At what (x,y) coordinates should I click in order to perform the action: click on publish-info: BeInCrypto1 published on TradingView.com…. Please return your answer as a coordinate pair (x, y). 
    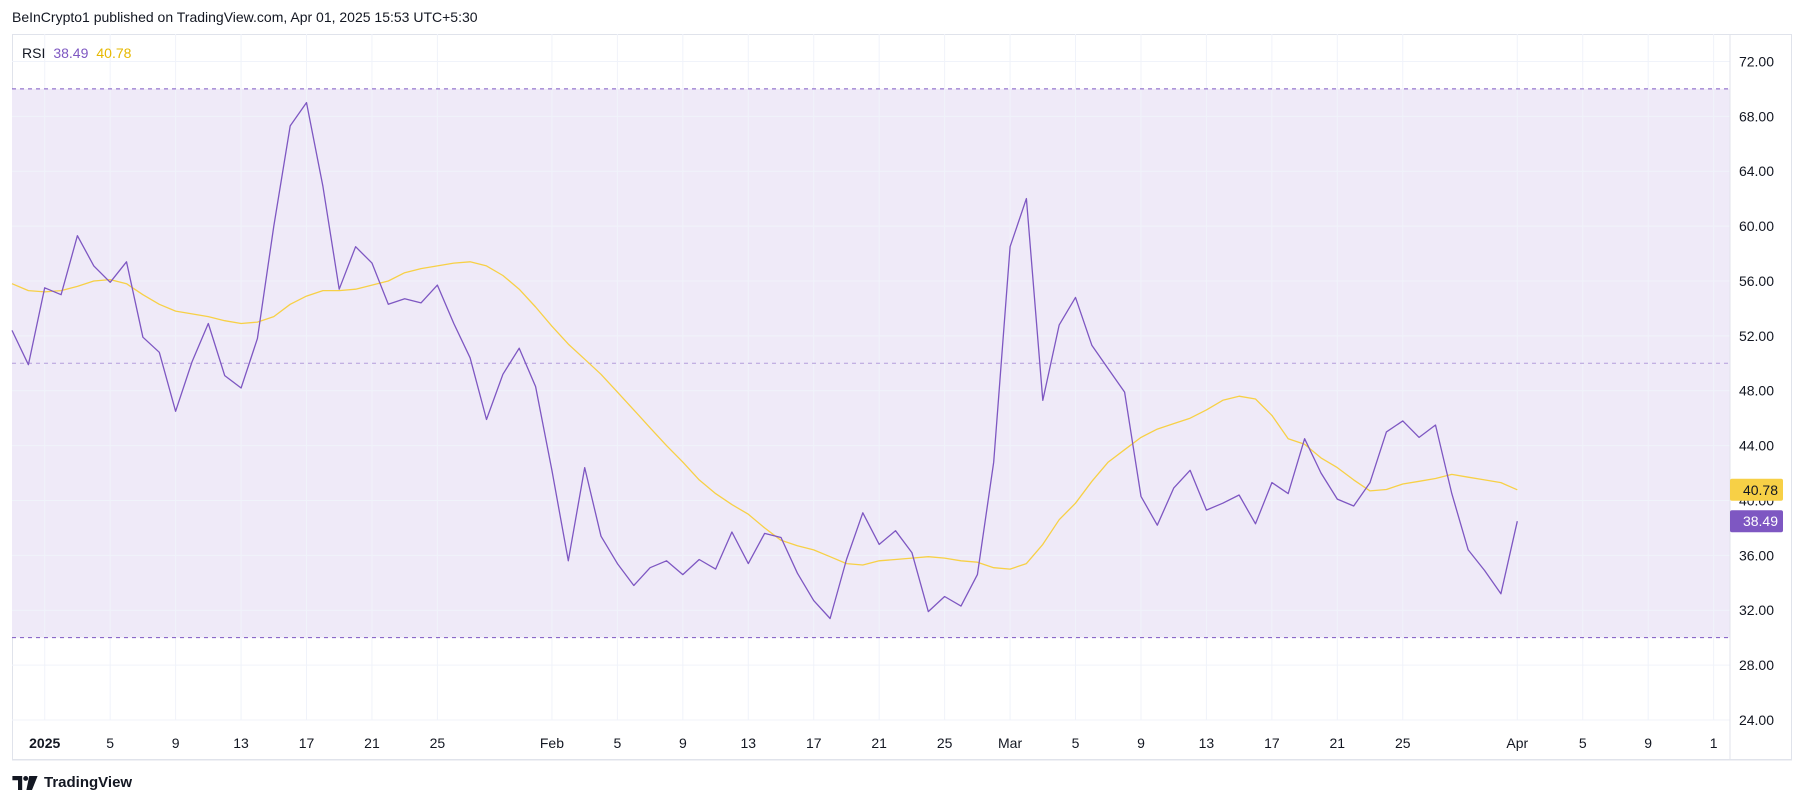
    Looking at the image, I should click on (245, 17).